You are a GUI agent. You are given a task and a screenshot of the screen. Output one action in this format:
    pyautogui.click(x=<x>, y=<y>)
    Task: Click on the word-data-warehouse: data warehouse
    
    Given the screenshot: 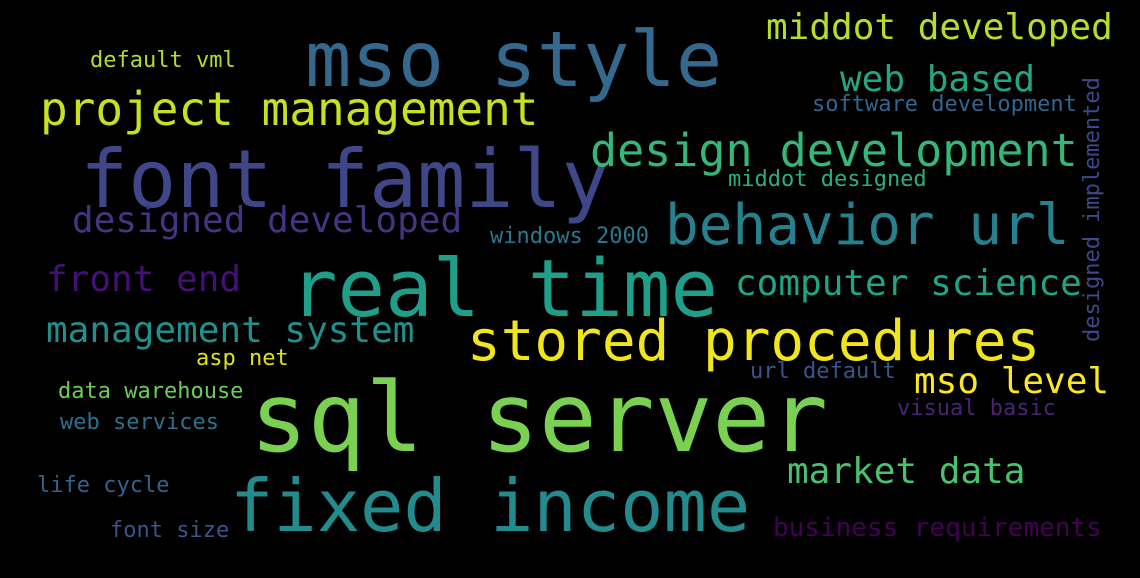 What is the action you would take?
    pyautogui.click(x=151, y=391)
    